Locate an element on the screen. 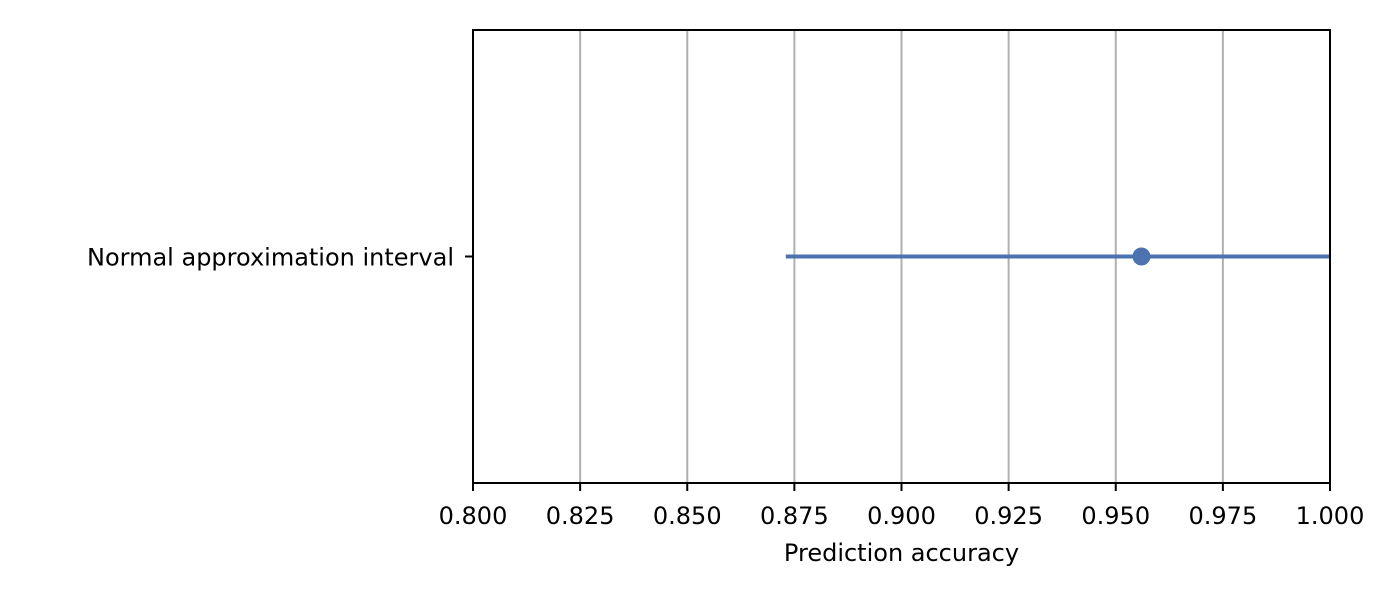  x-tick-label: 0.900 is located at coordinates (901, 516).